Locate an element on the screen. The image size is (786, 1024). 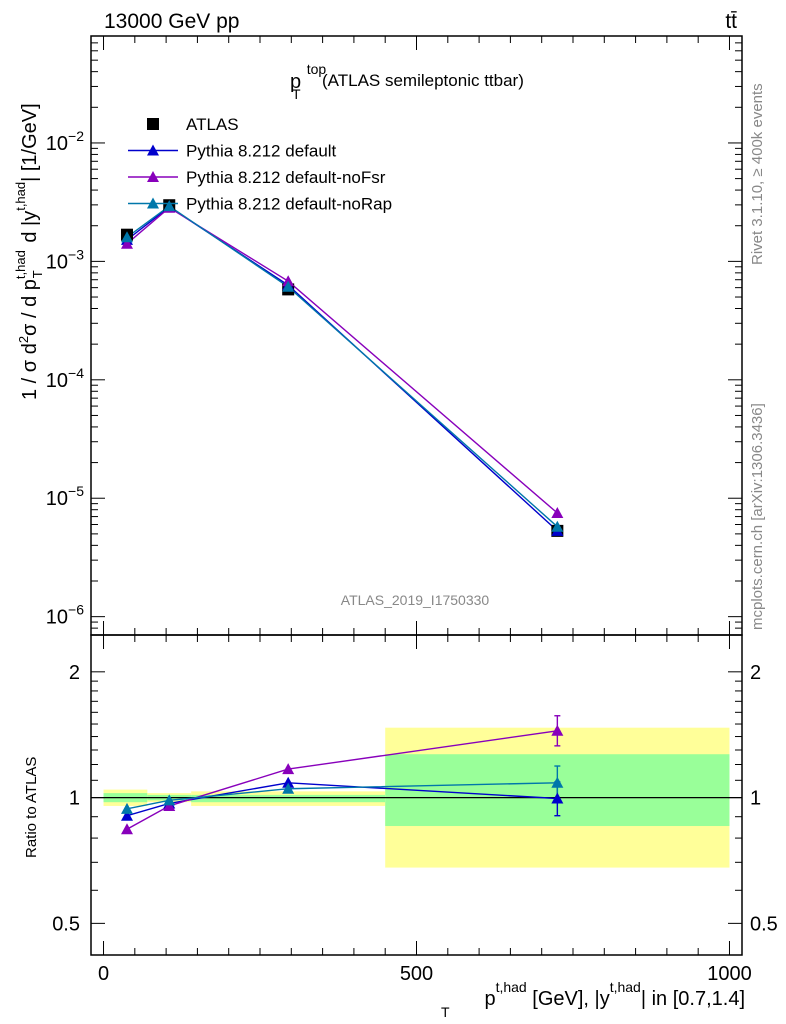
plot-title: p top is located at coordinates (308, 77).